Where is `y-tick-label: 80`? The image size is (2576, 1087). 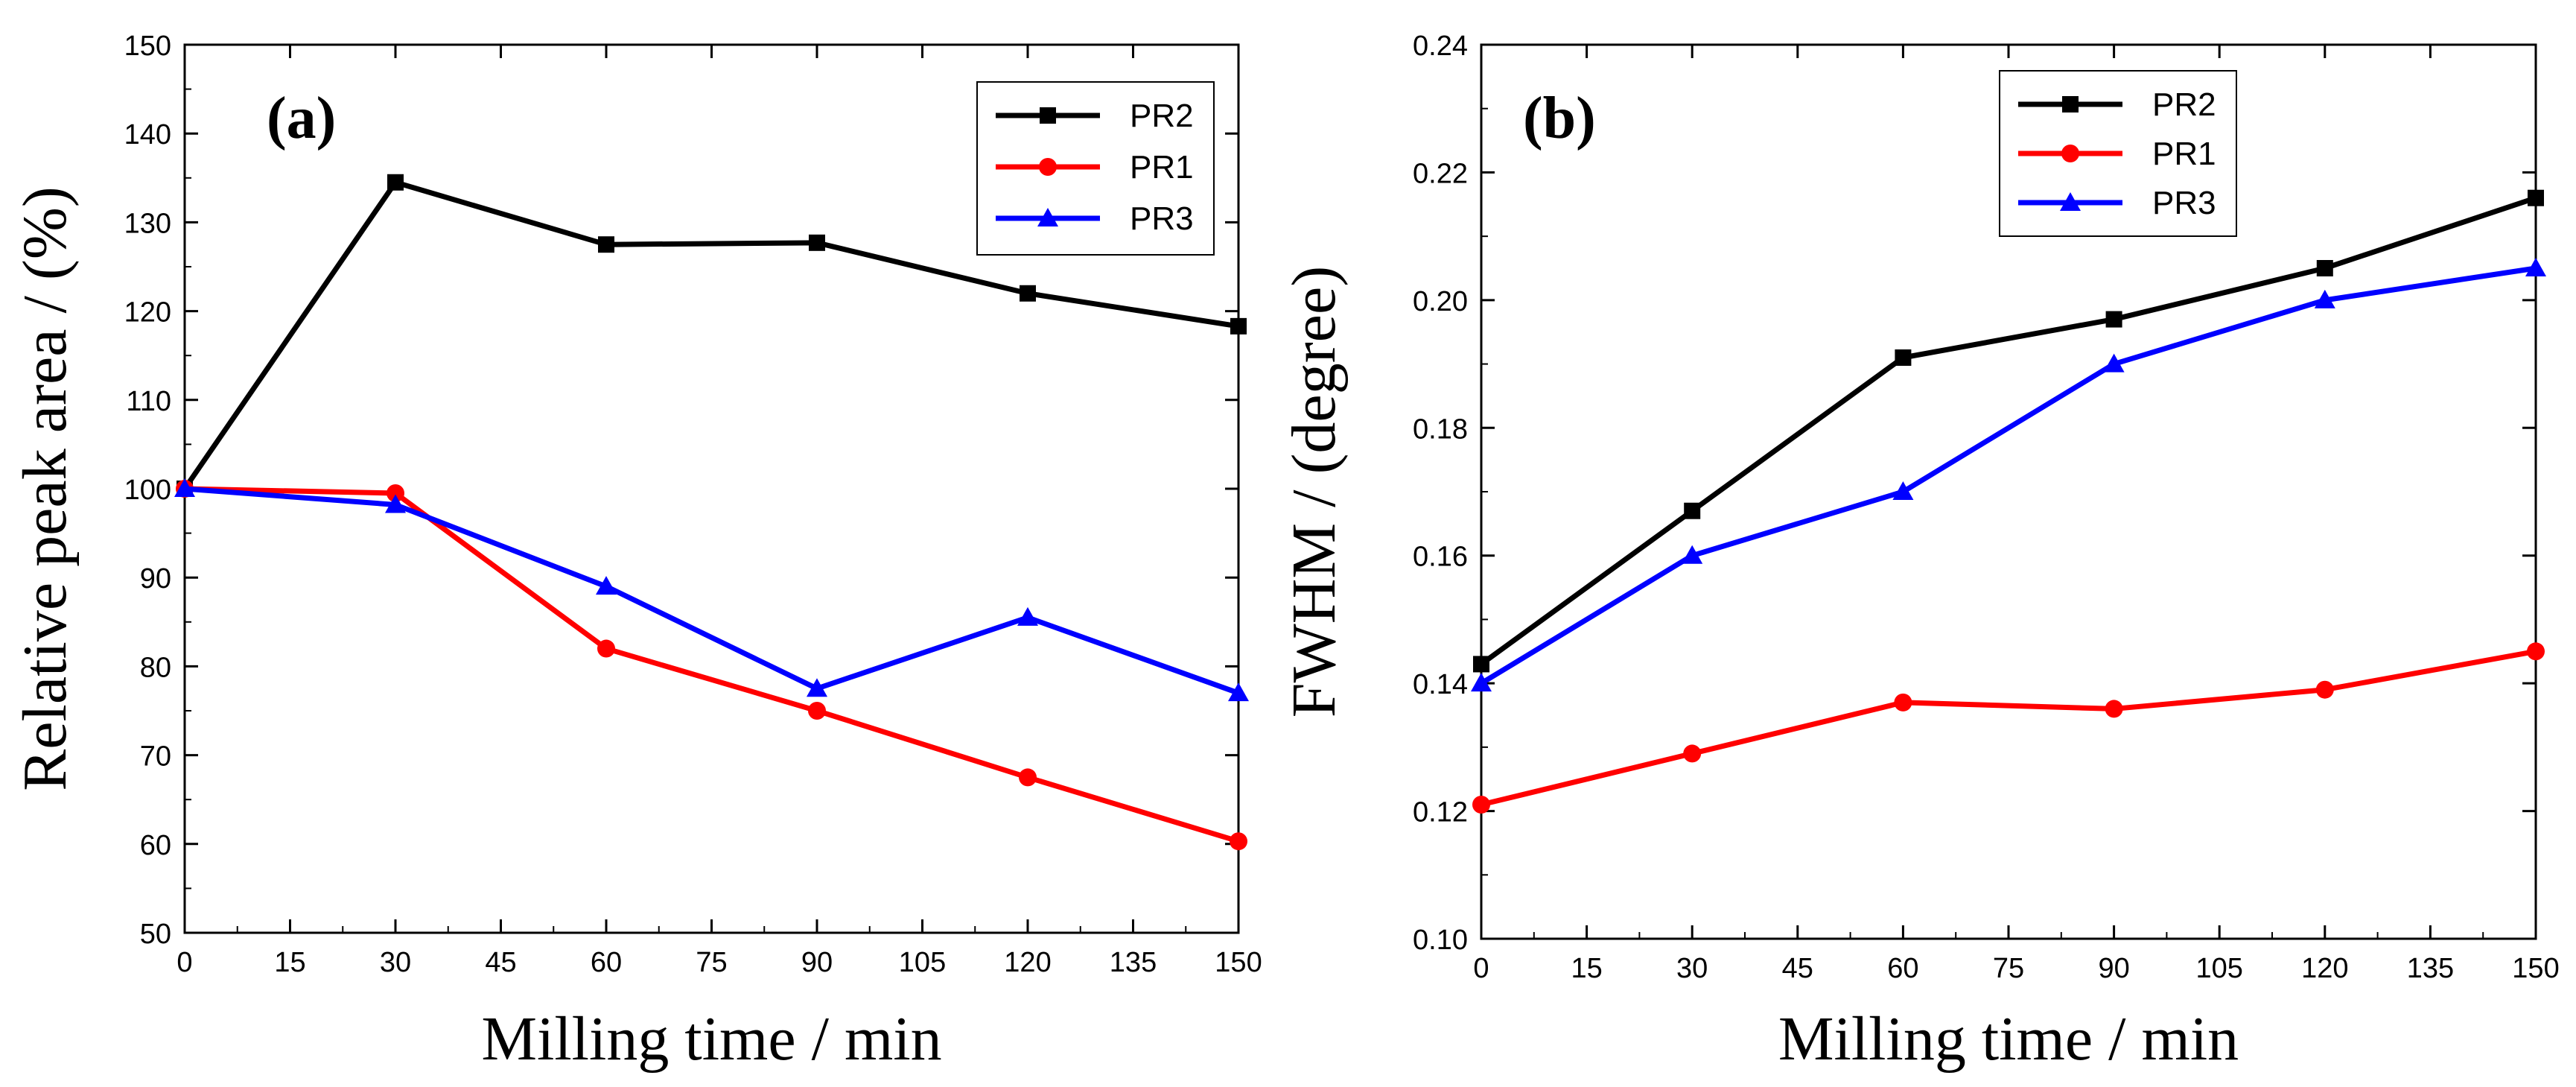 y-tick-label: 80 is located at coordinates (155, 667).